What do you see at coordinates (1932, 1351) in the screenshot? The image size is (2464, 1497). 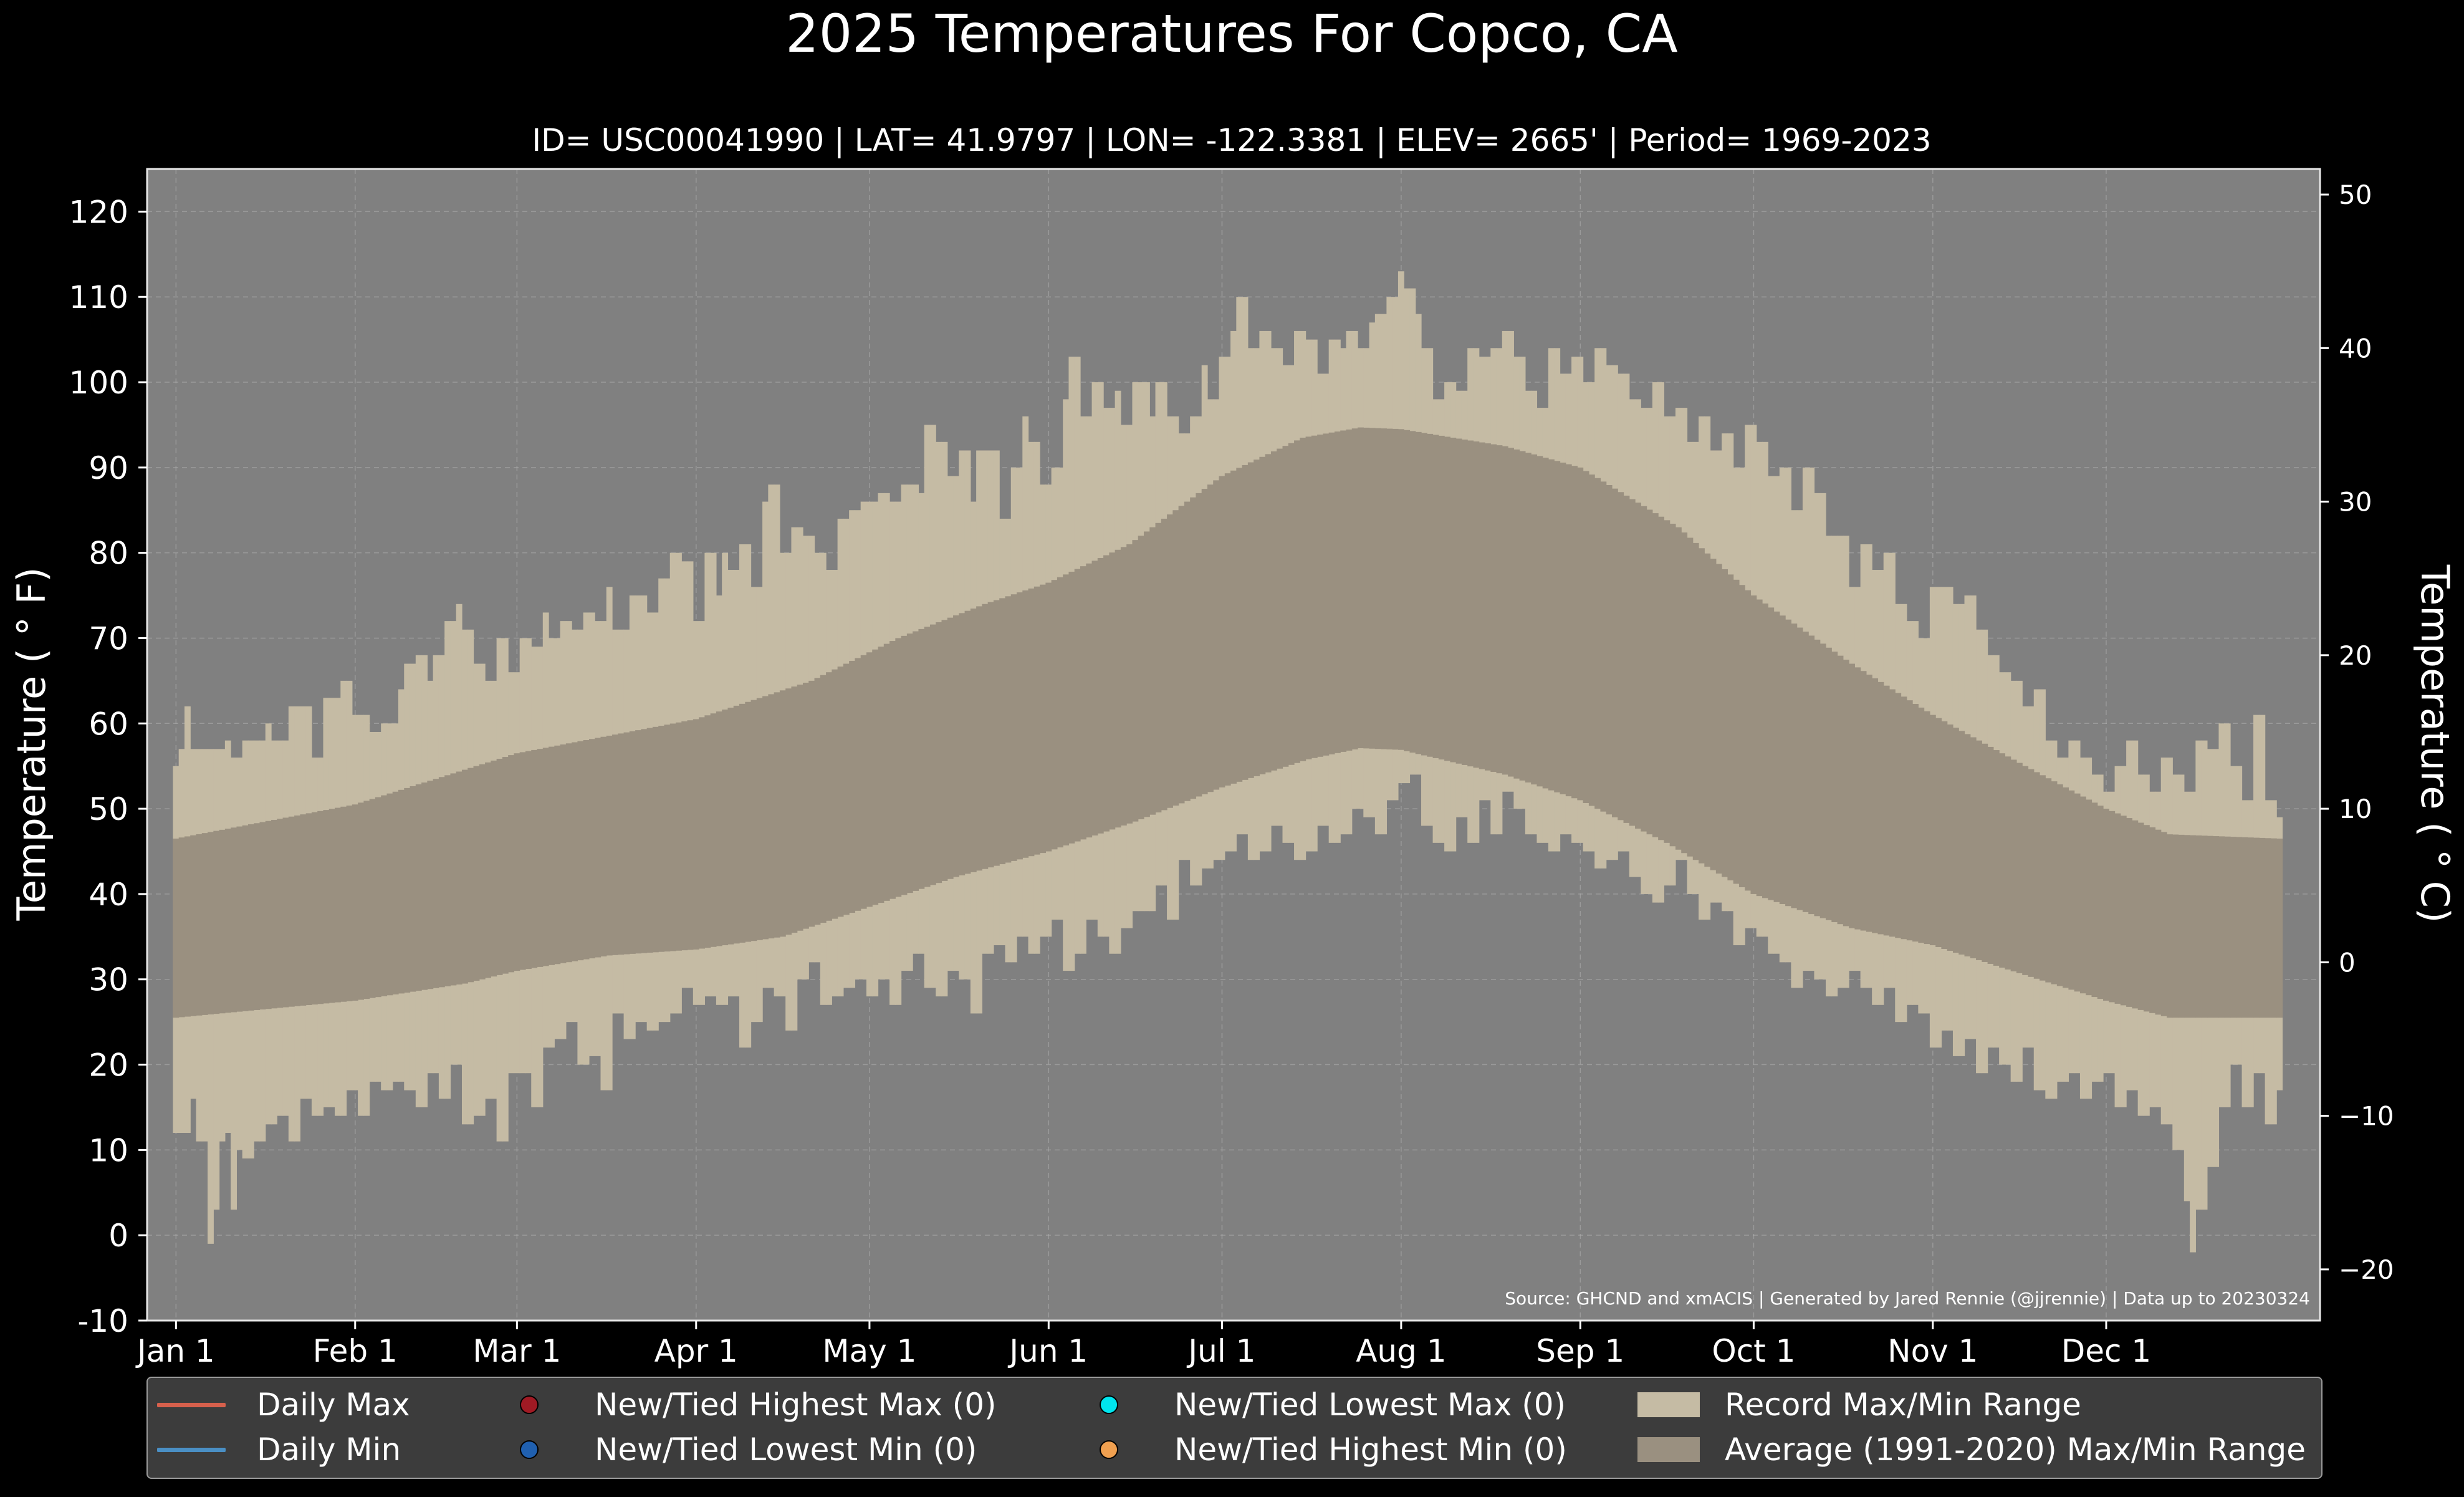 I see `x-tick-label: Nov 1` at bounding box center [1932, 1351].